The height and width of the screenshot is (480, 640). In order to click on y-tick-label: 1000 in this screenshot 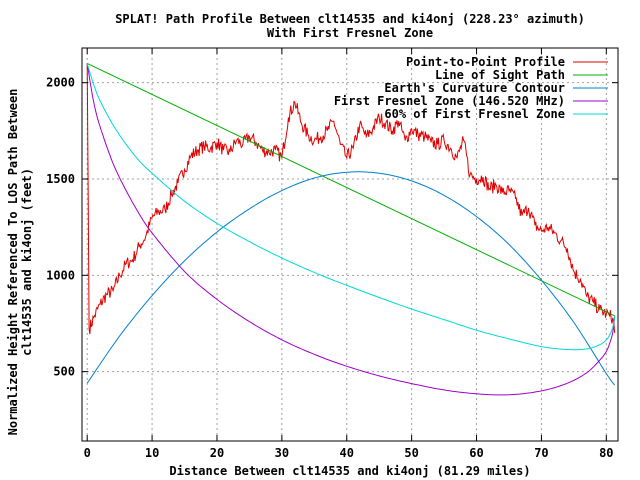, I will do `click(60, 275)`.